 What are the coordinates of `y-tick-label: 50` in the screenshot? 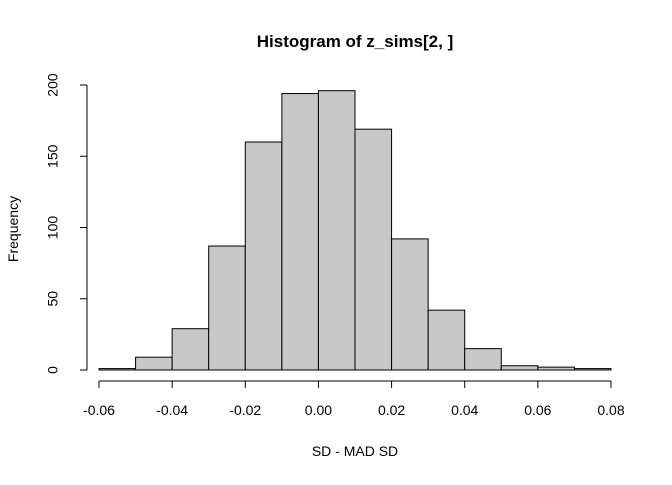 It's located at (53, 299).